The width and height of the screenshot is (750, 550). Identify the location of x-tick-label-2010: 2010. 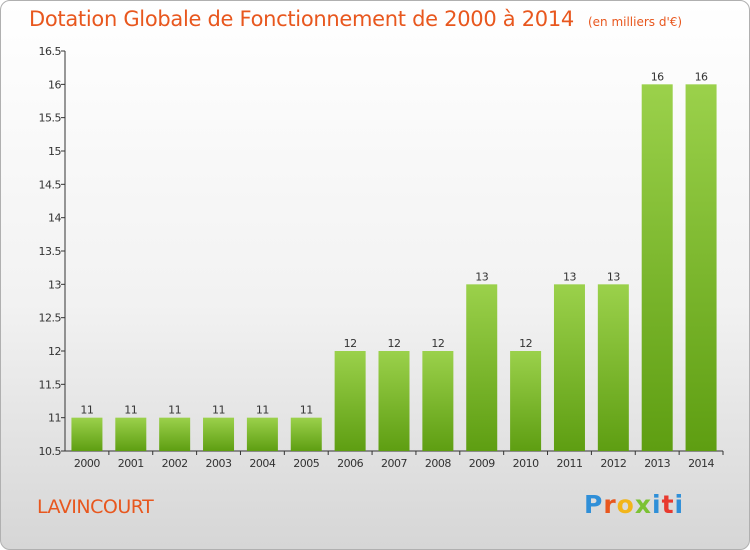
(526, 463).